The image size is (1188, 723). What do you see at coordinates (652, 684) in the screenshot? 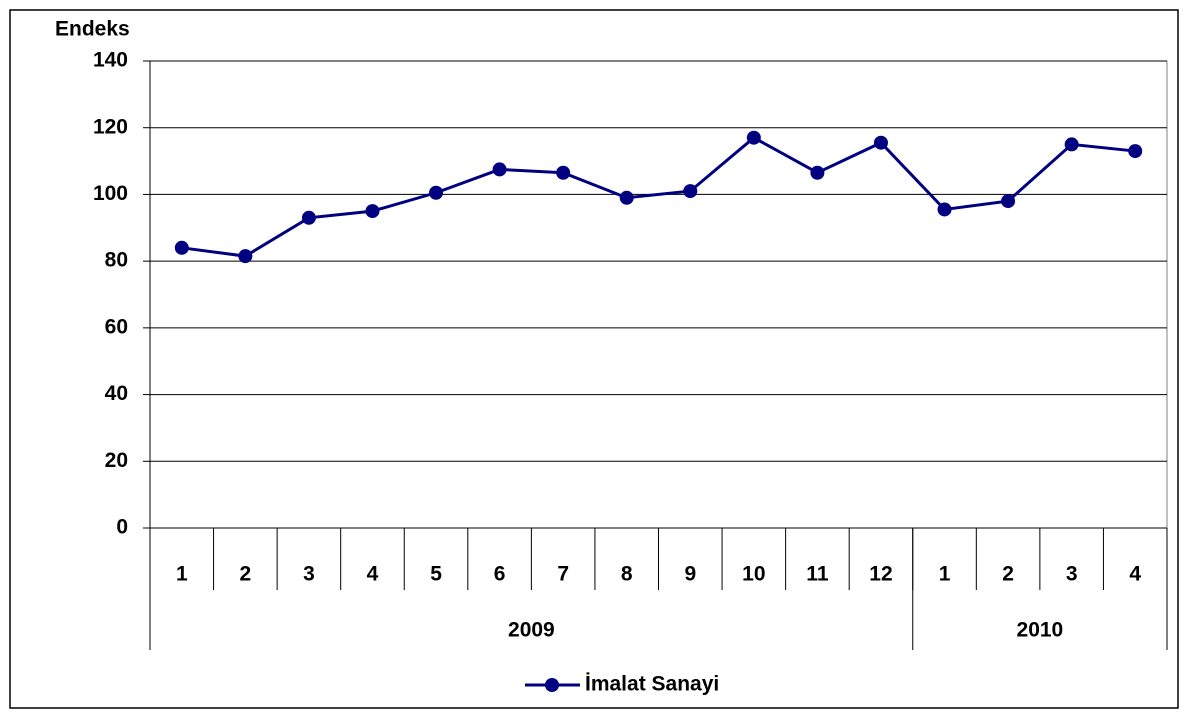
I see `legend-label: İmalat Sanayi` at bounding box center [652, 684].